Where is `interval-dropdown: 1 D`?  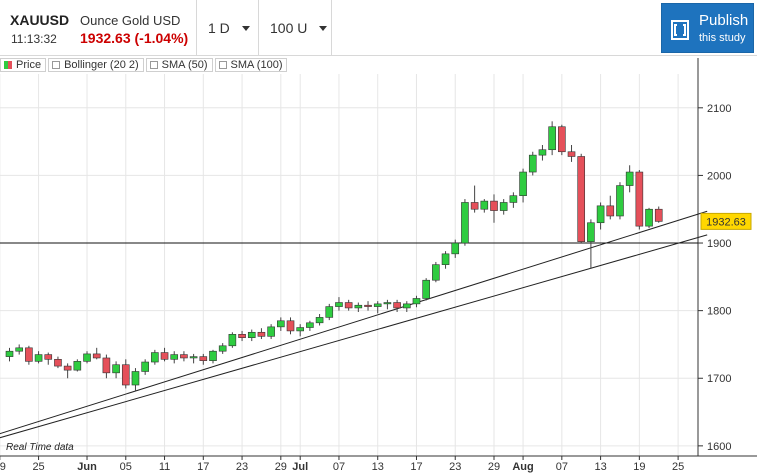 interval-dropdown: 1 D is located at coordinates (227, 28).